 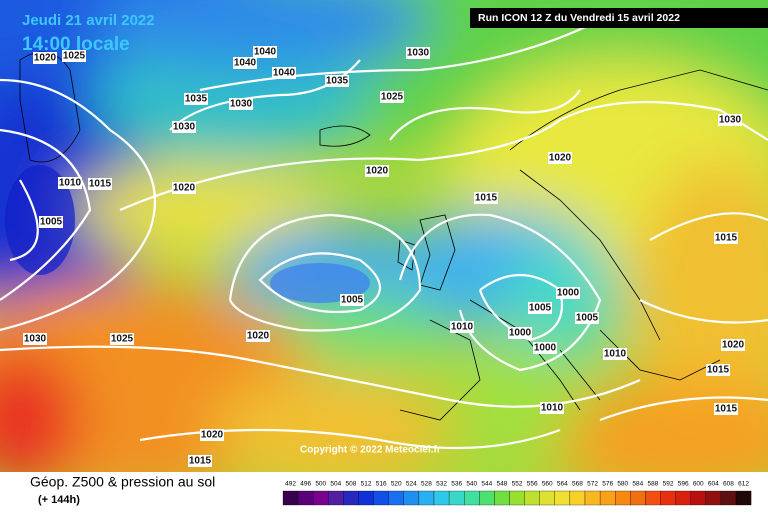 I want to click on colorbar-label: 512, so click(x=366, y=484).